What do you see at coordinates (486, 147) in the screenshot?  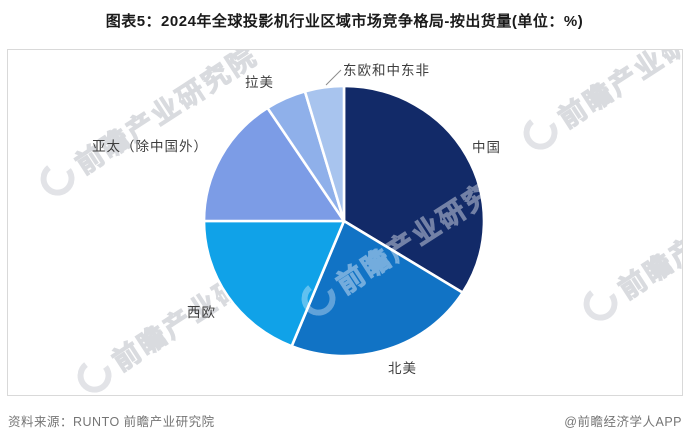 I see `slice-label-china: 中国` at bounding box center [486, 147].